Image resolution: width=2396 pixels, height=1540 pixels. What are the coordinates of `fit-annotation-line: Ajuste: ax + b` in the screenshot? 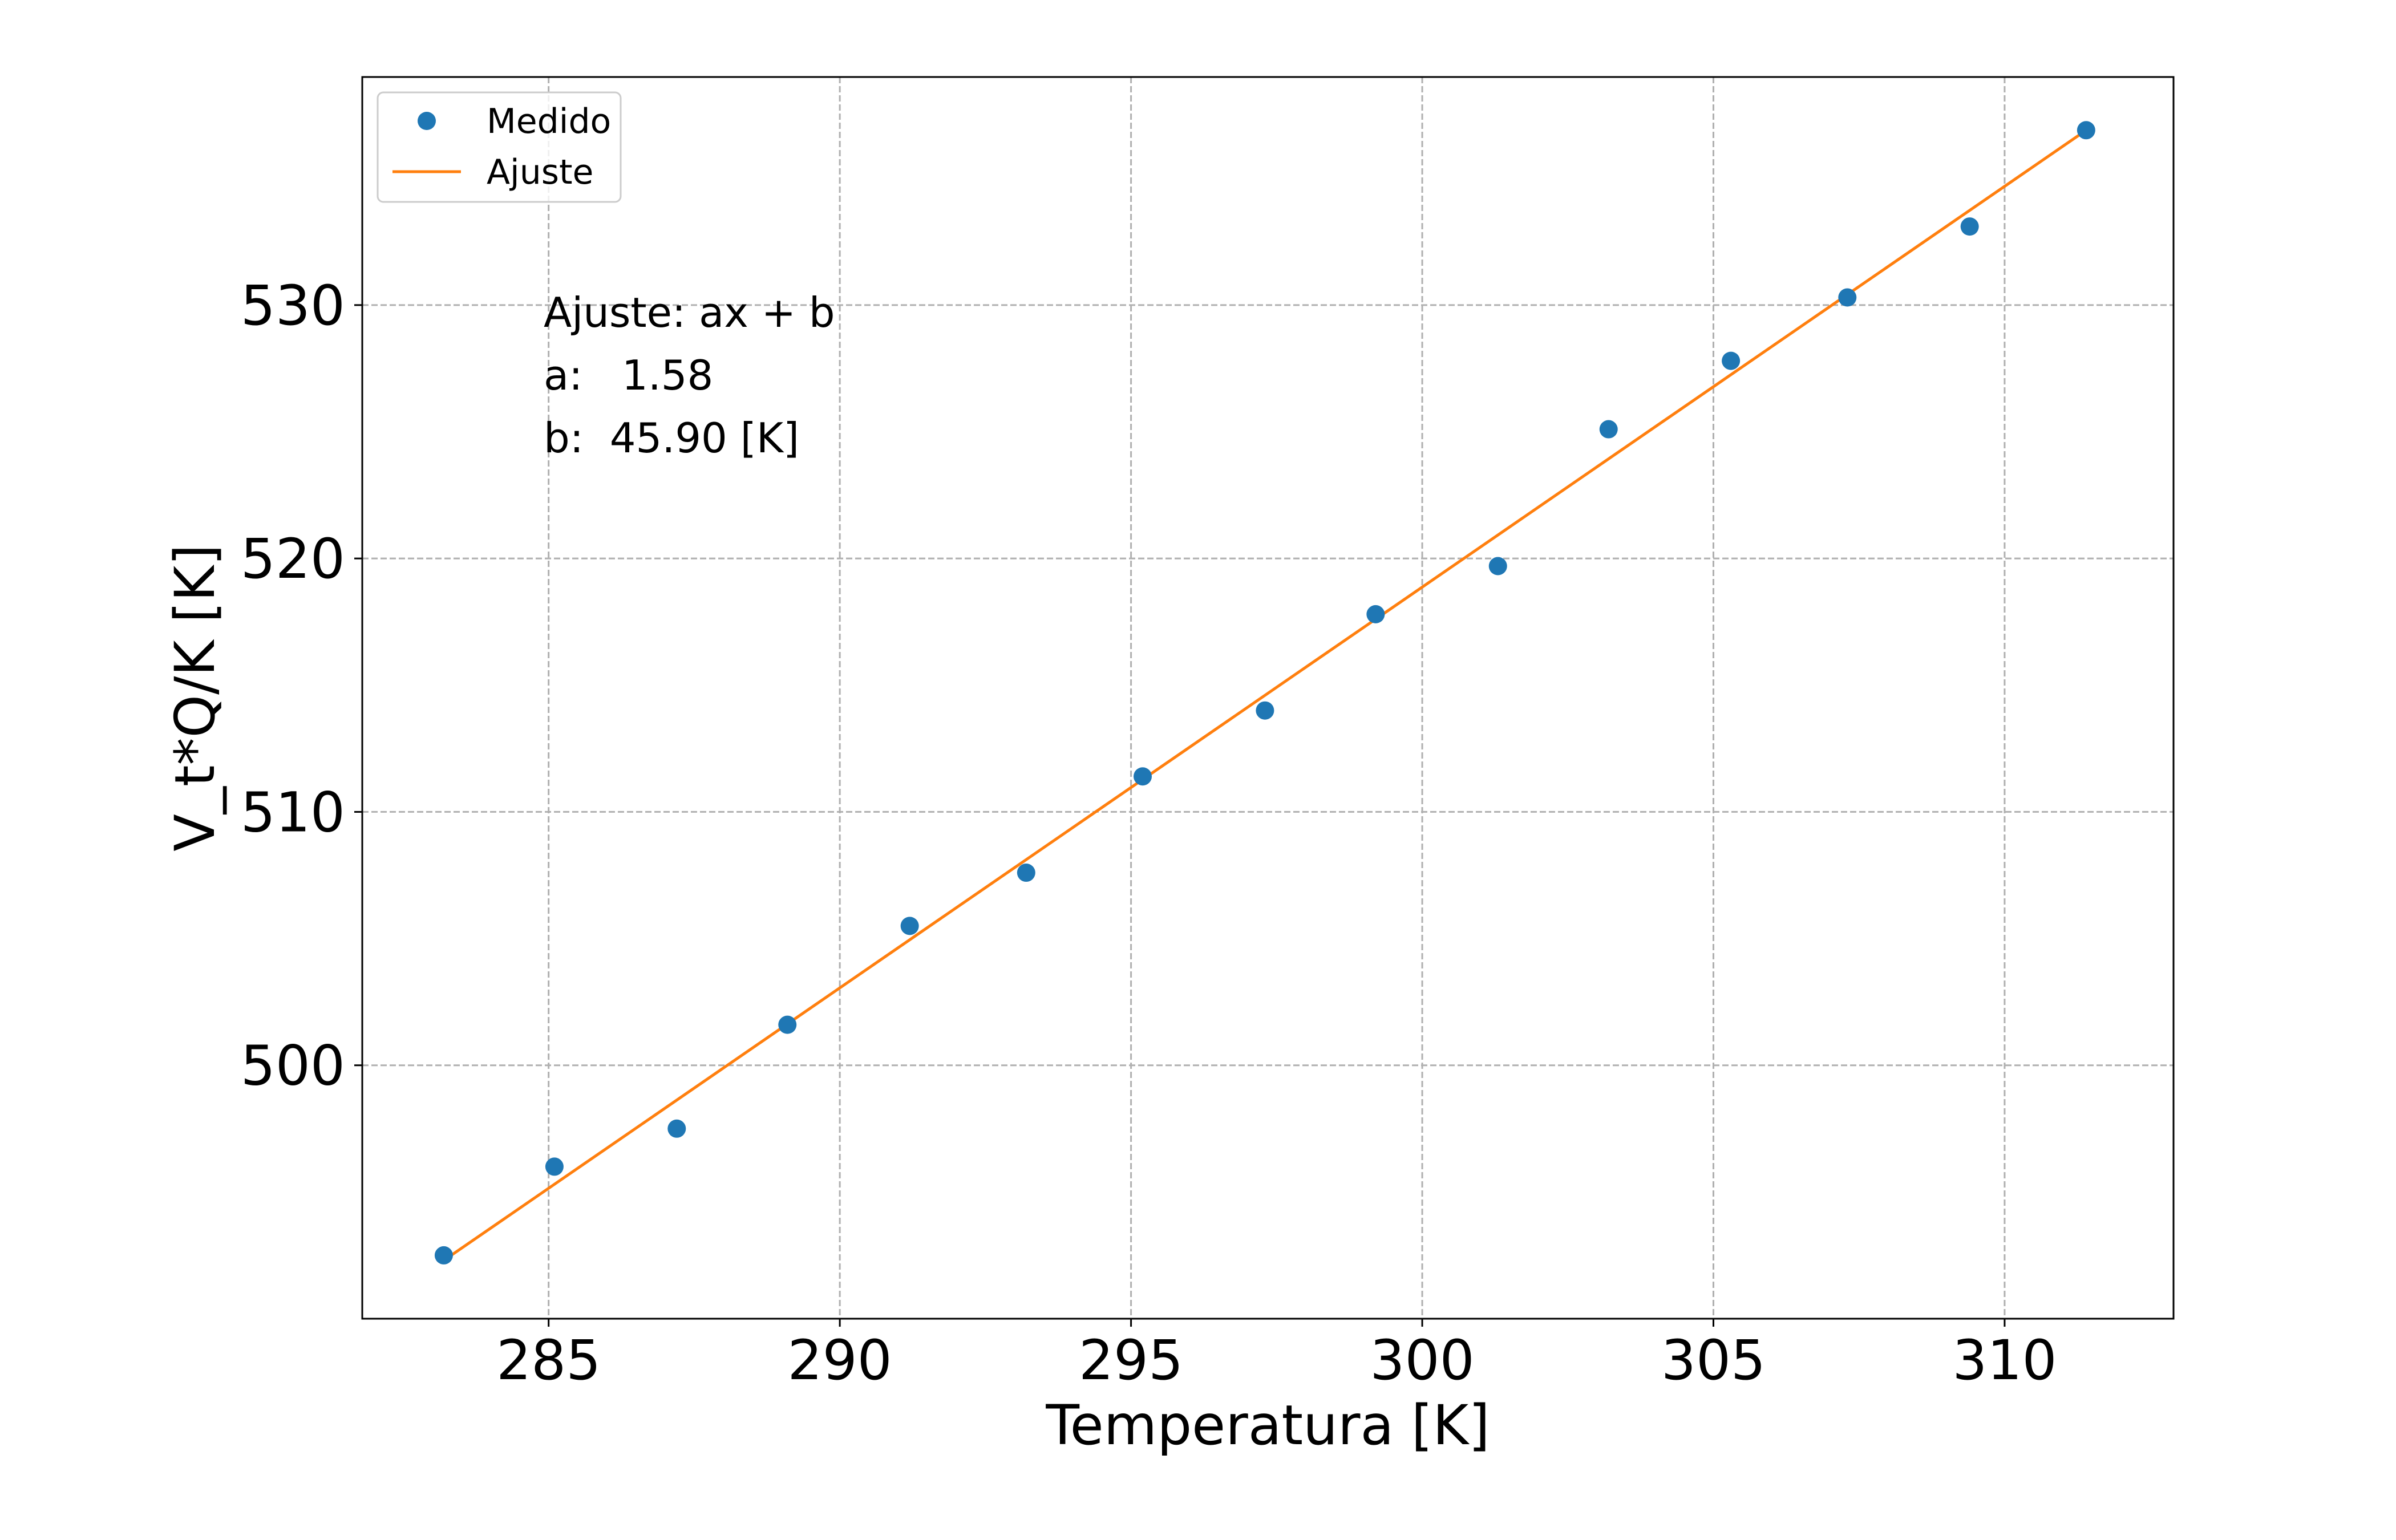 It's located at (689, 313).